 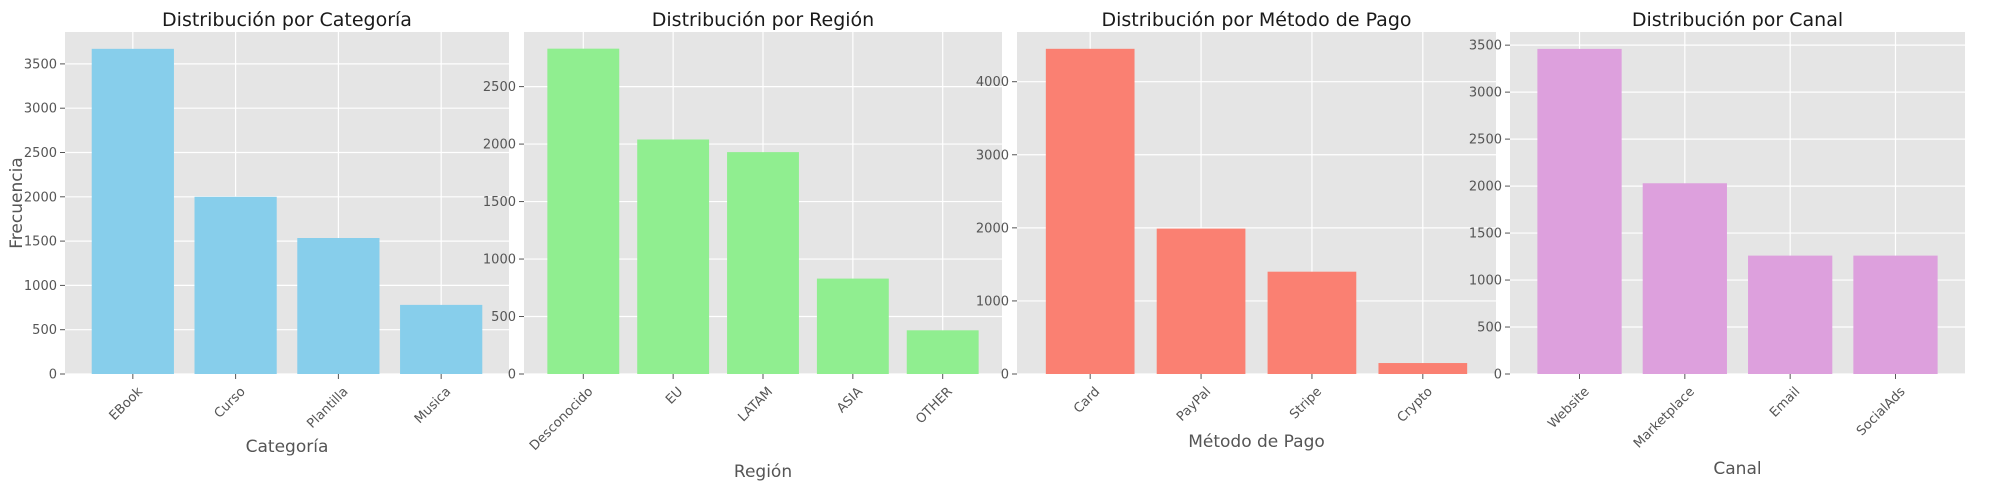 I want to click on x-tick-label: ASIA, so click(x=850, y=400).